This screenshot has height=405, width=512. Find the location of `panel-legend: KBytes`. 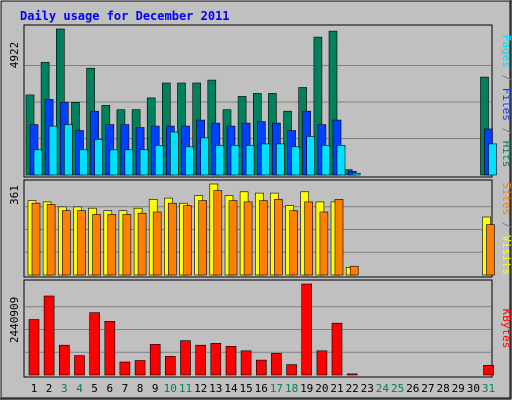

panel-legend: KBytes is located at coordinates (506, 329).